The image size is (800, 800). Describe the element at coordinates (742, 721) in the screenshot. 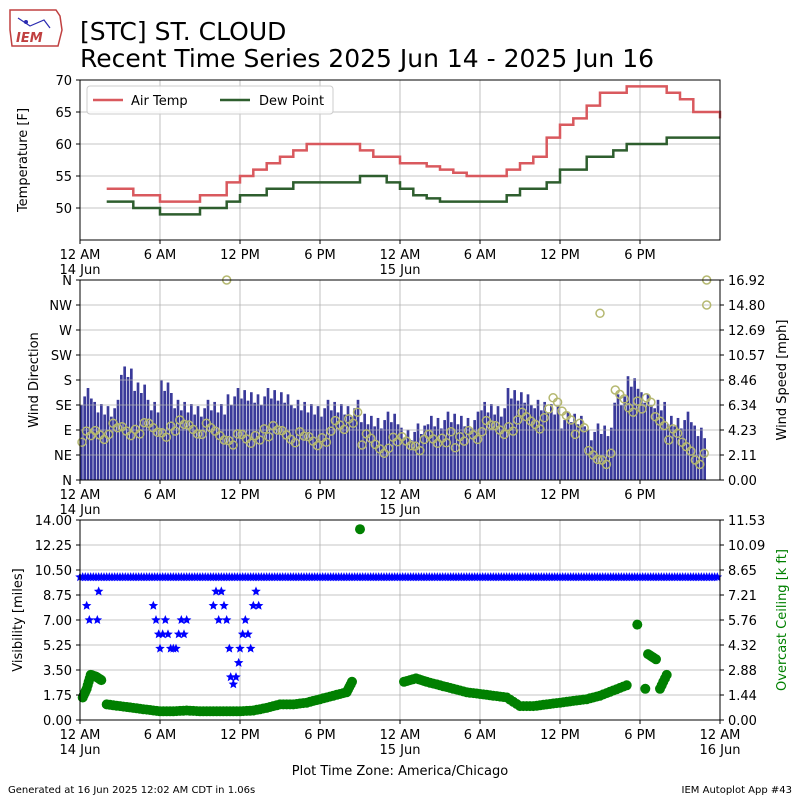

I see `ceiling-tick-label: 0.00` at that location.